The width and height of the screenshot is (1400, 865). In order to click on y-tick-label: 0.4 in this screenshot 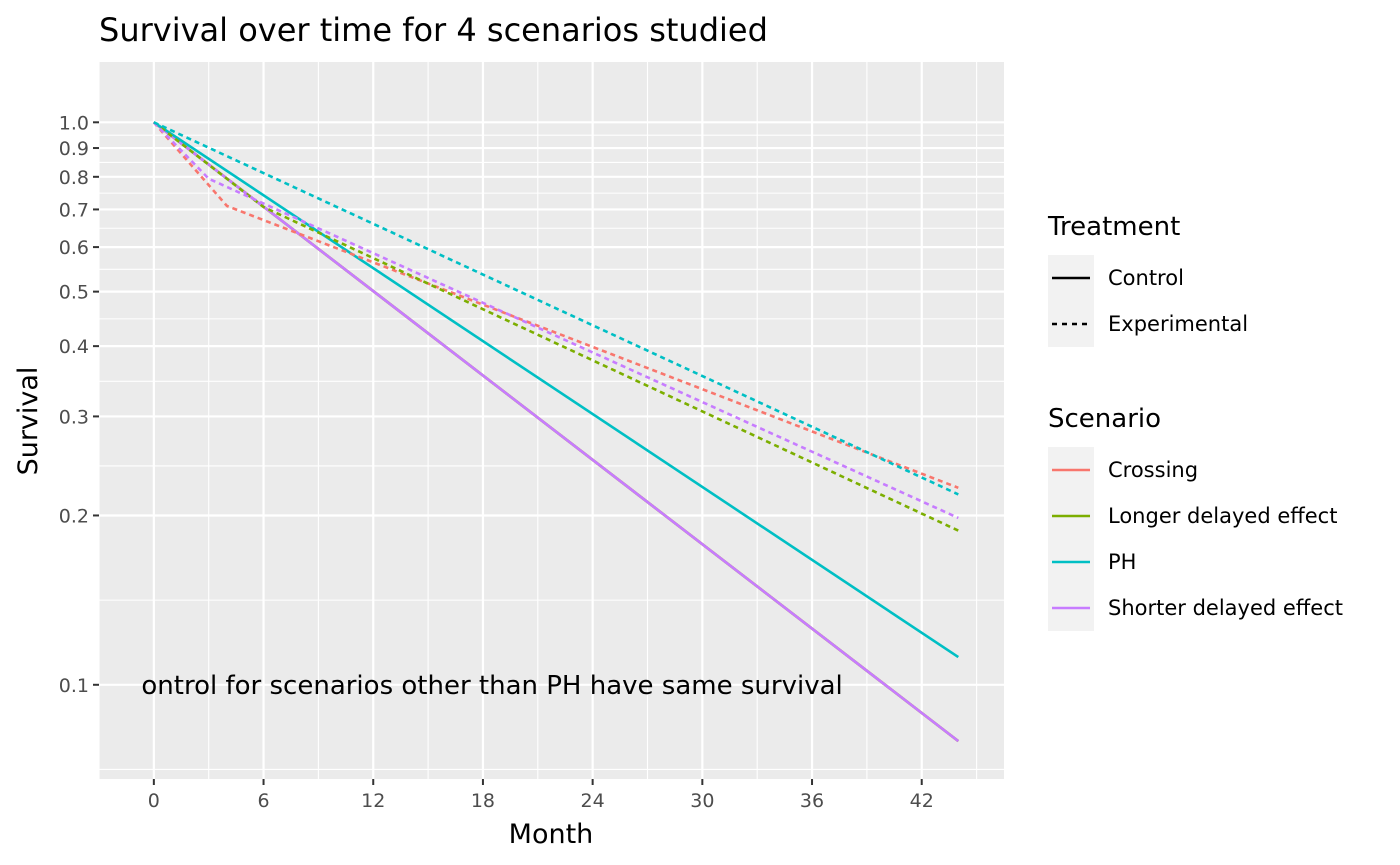, I will do `click(74, 347)`.